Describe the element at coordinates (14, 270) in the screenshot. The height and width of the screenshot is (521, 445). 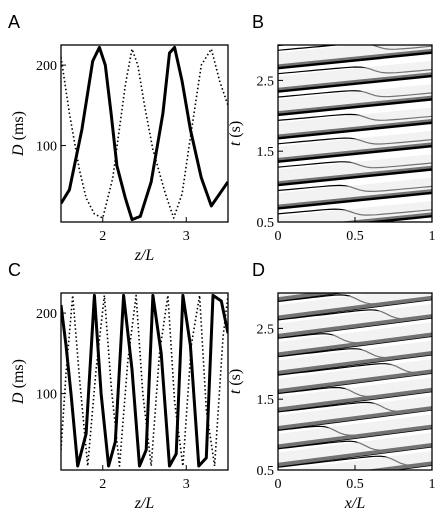
I see `panel-letter: C` at that location.